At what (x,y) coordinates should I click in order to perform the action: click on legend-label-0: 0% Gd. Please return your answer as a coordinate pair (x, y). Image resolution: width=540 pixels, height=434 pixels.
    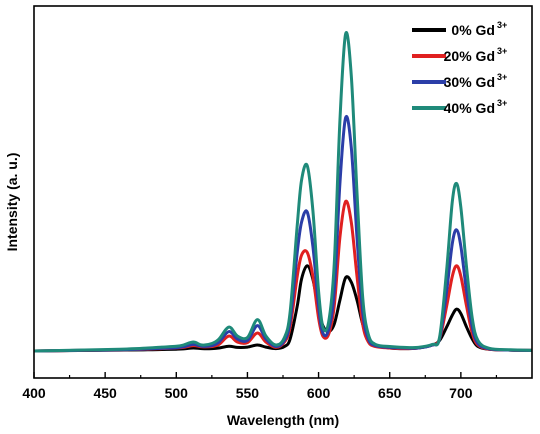
    Looking at the image, I should click on (473, 30).